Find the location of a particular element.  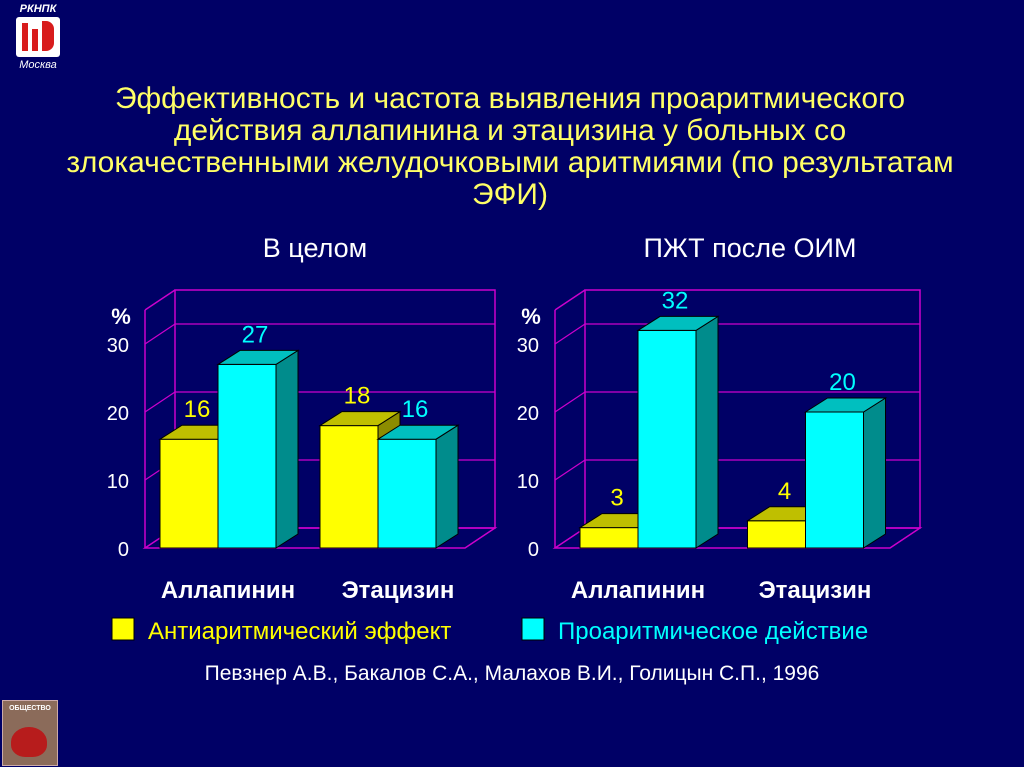

chart-0-ytick-0: 0 is located at coordinates (123, 550).